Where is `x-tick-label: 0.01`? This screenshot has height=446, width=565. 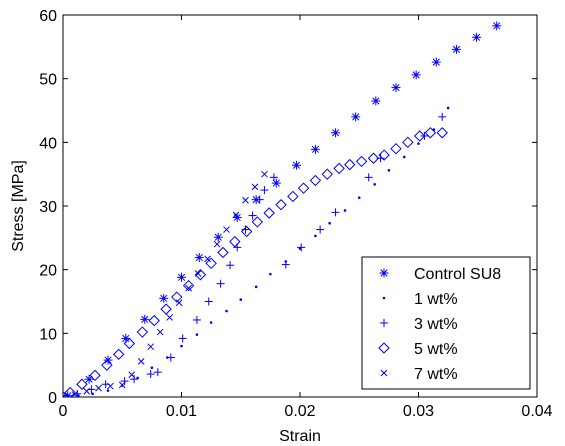
x-tick-label: 0.01 is located at coordinates (181, 411).